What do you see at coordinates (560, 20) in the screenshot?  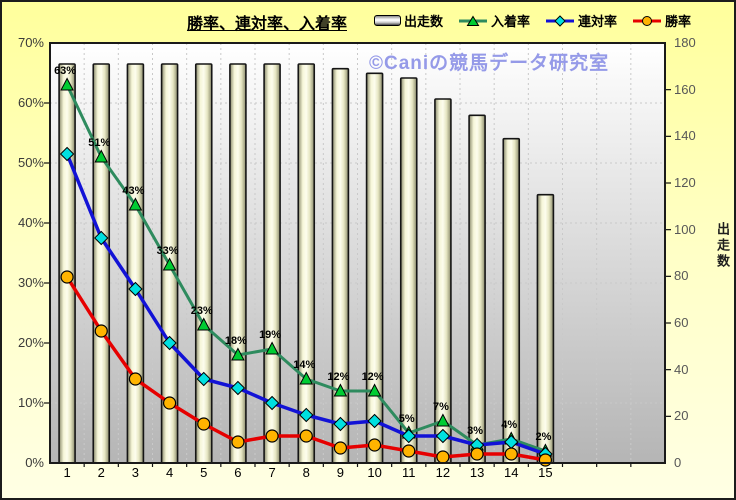 I see `diamond-marker-swatch-icon` at bounding box center [560, 20].